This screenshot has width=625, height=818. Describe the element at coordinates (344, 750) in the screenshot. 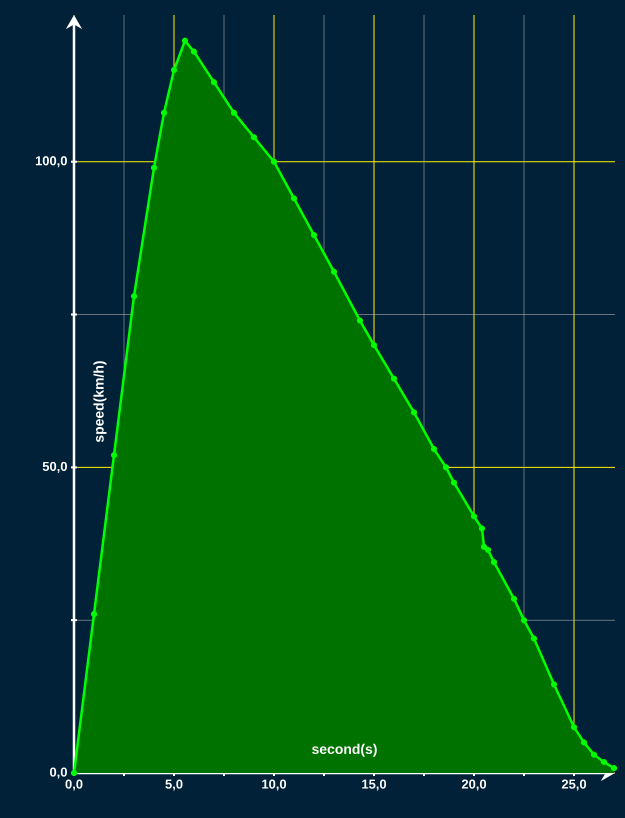

I see `x-axis-title: second(s)` at that location.